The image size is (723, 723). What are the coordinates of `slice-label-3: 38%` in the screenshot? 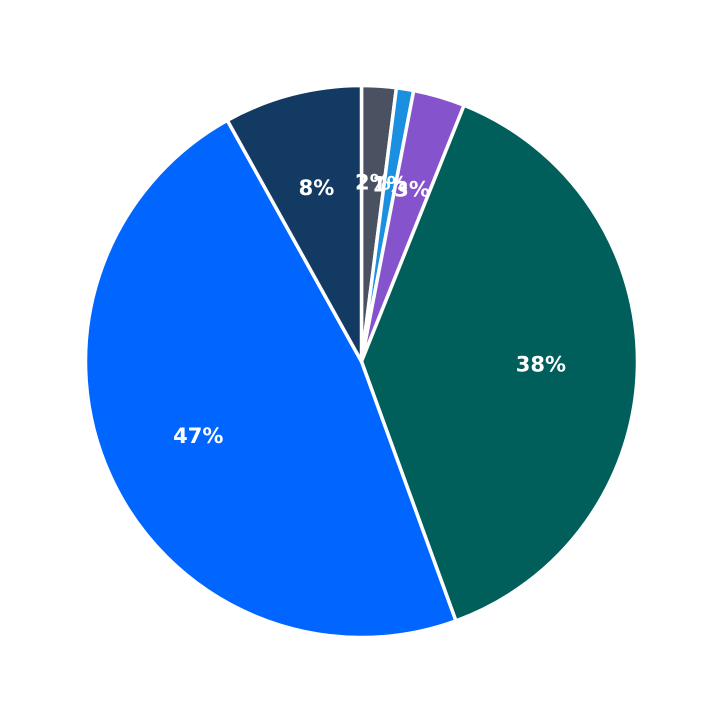 It's located at (541, 364).